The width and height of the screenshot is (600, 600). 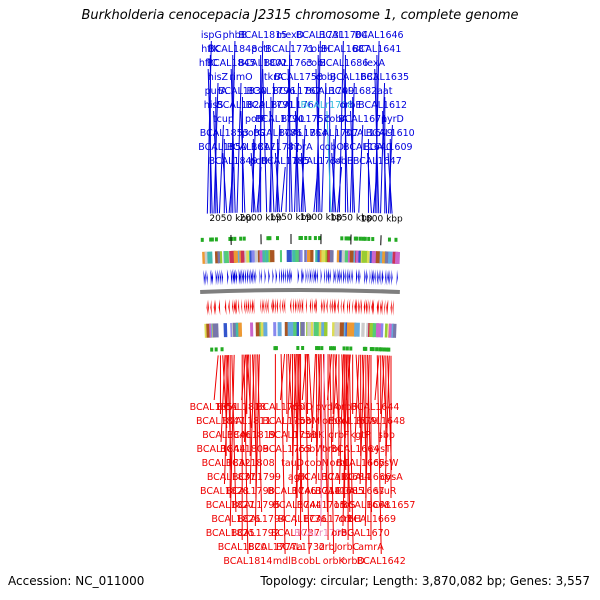 I want to click on bottom-gene-label: BCAL1669, so click(x=371, y=519).